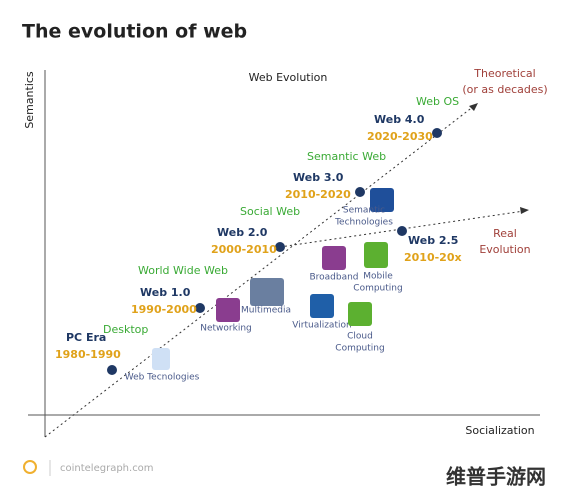  What do you see at coordinates (505, 233) in the screenshot?
I see `real-label: Real` at bounding box center [505, 233].